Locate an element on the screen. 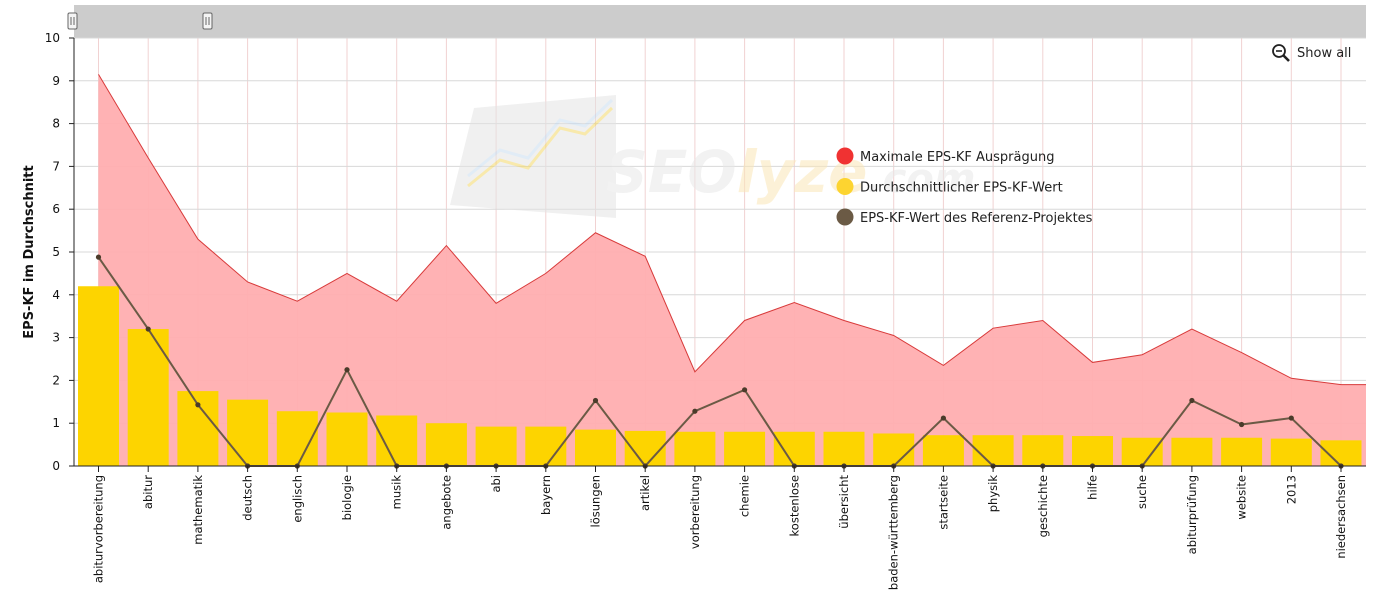  x-category-label: physik is located at coordinates (993, 494).